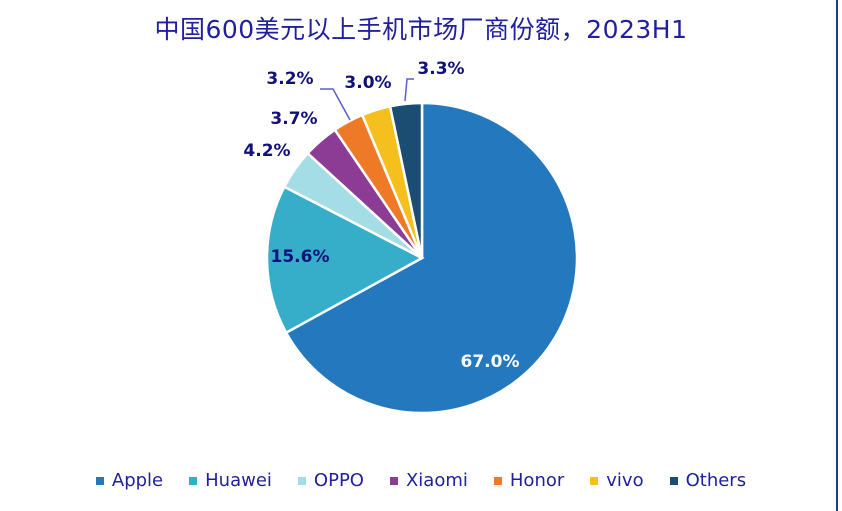  What do you see at coordinates (289, 79) in the screenshot?
I see `data-label-honor: 3.2%` at bounding box center [289, 79].